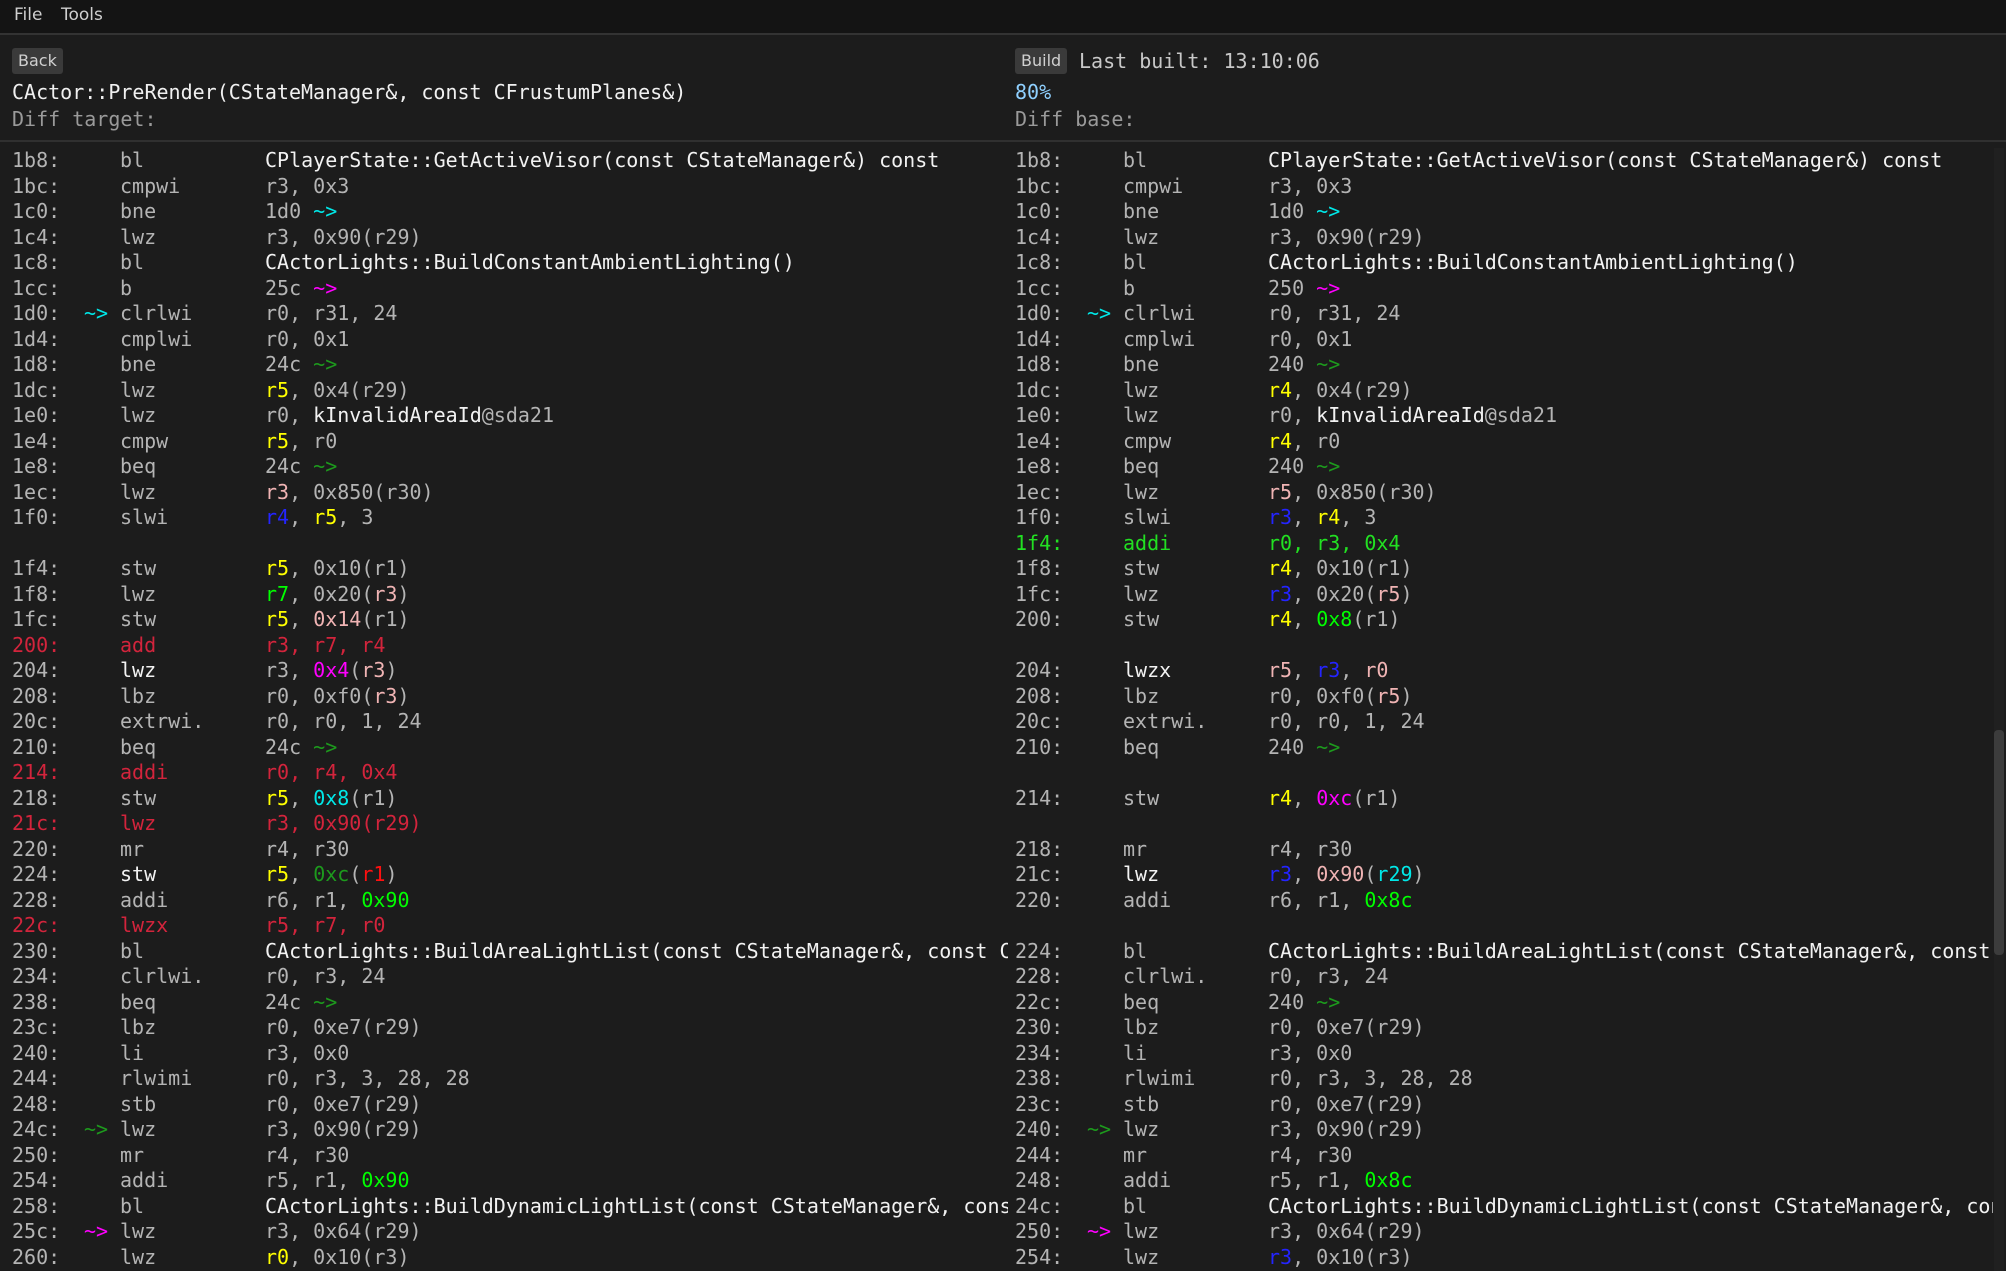  I want to click on instruction-row: 1c4: lwz r3, 0x90(r29), so click(510, 238).